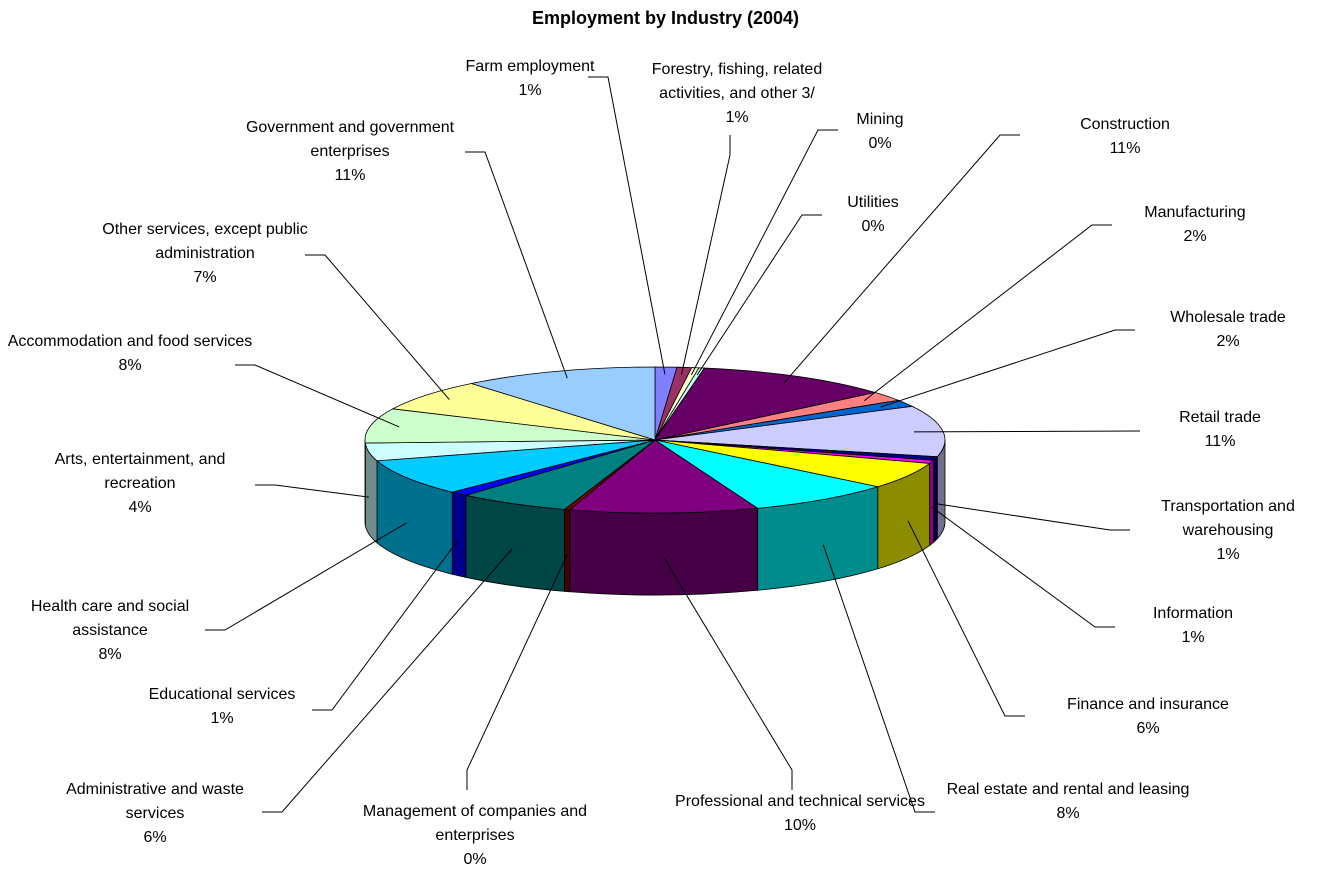  Describe the element at coordinates (880, 120) in the screenshot. I see `category-label: Mining` at that location.